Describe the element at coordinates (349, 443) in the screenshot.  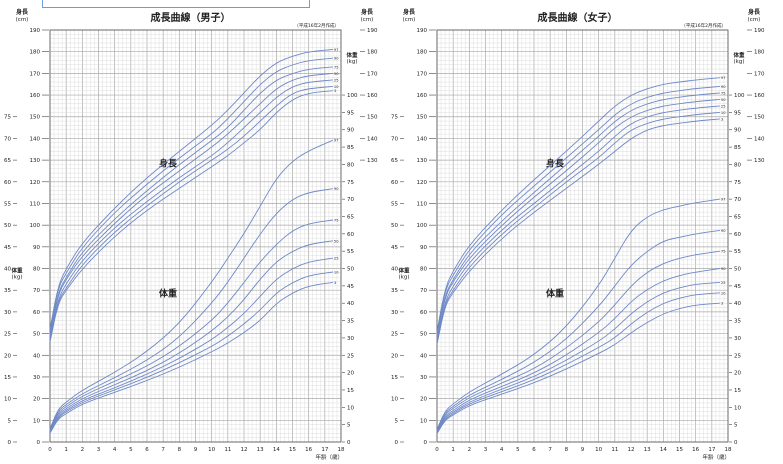
I see `right-weight-tick: 0` at that location.